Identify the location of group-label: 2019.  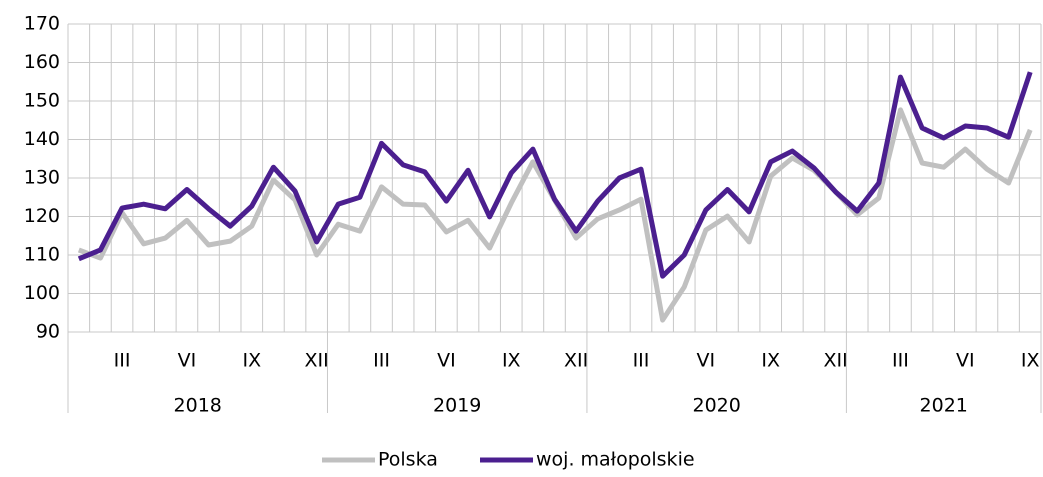
(457, 406).